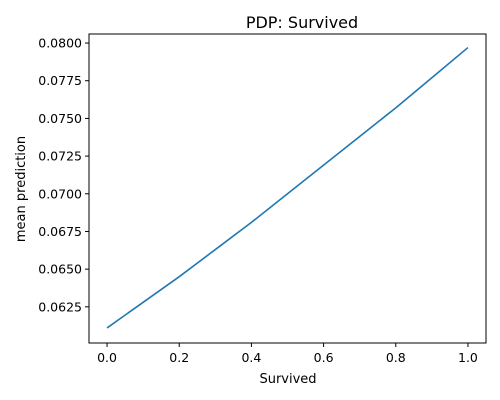  I want to click on y-tick-label: 0.0650, so click(60, 269).